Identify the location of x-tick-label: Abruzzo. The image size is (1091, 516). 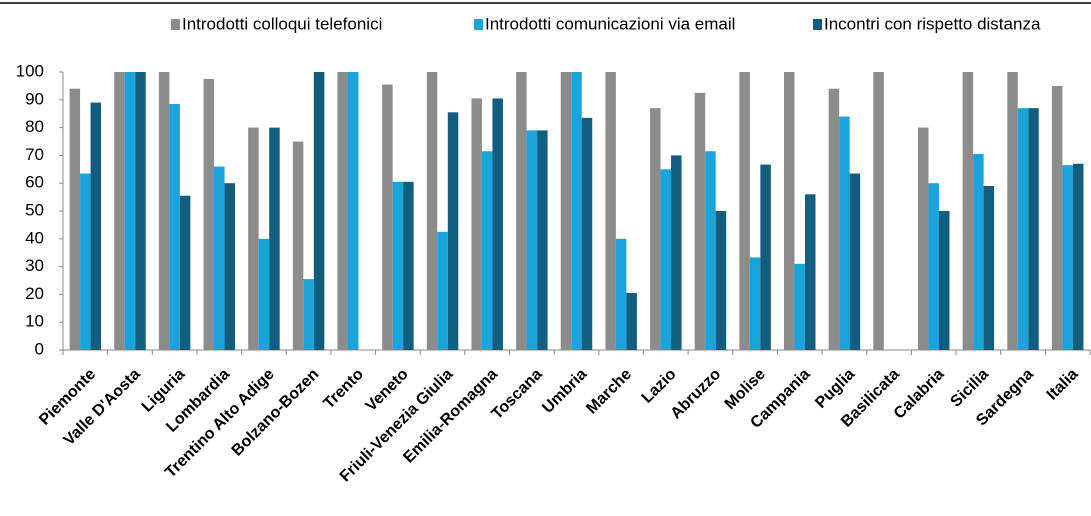
(696, 394).